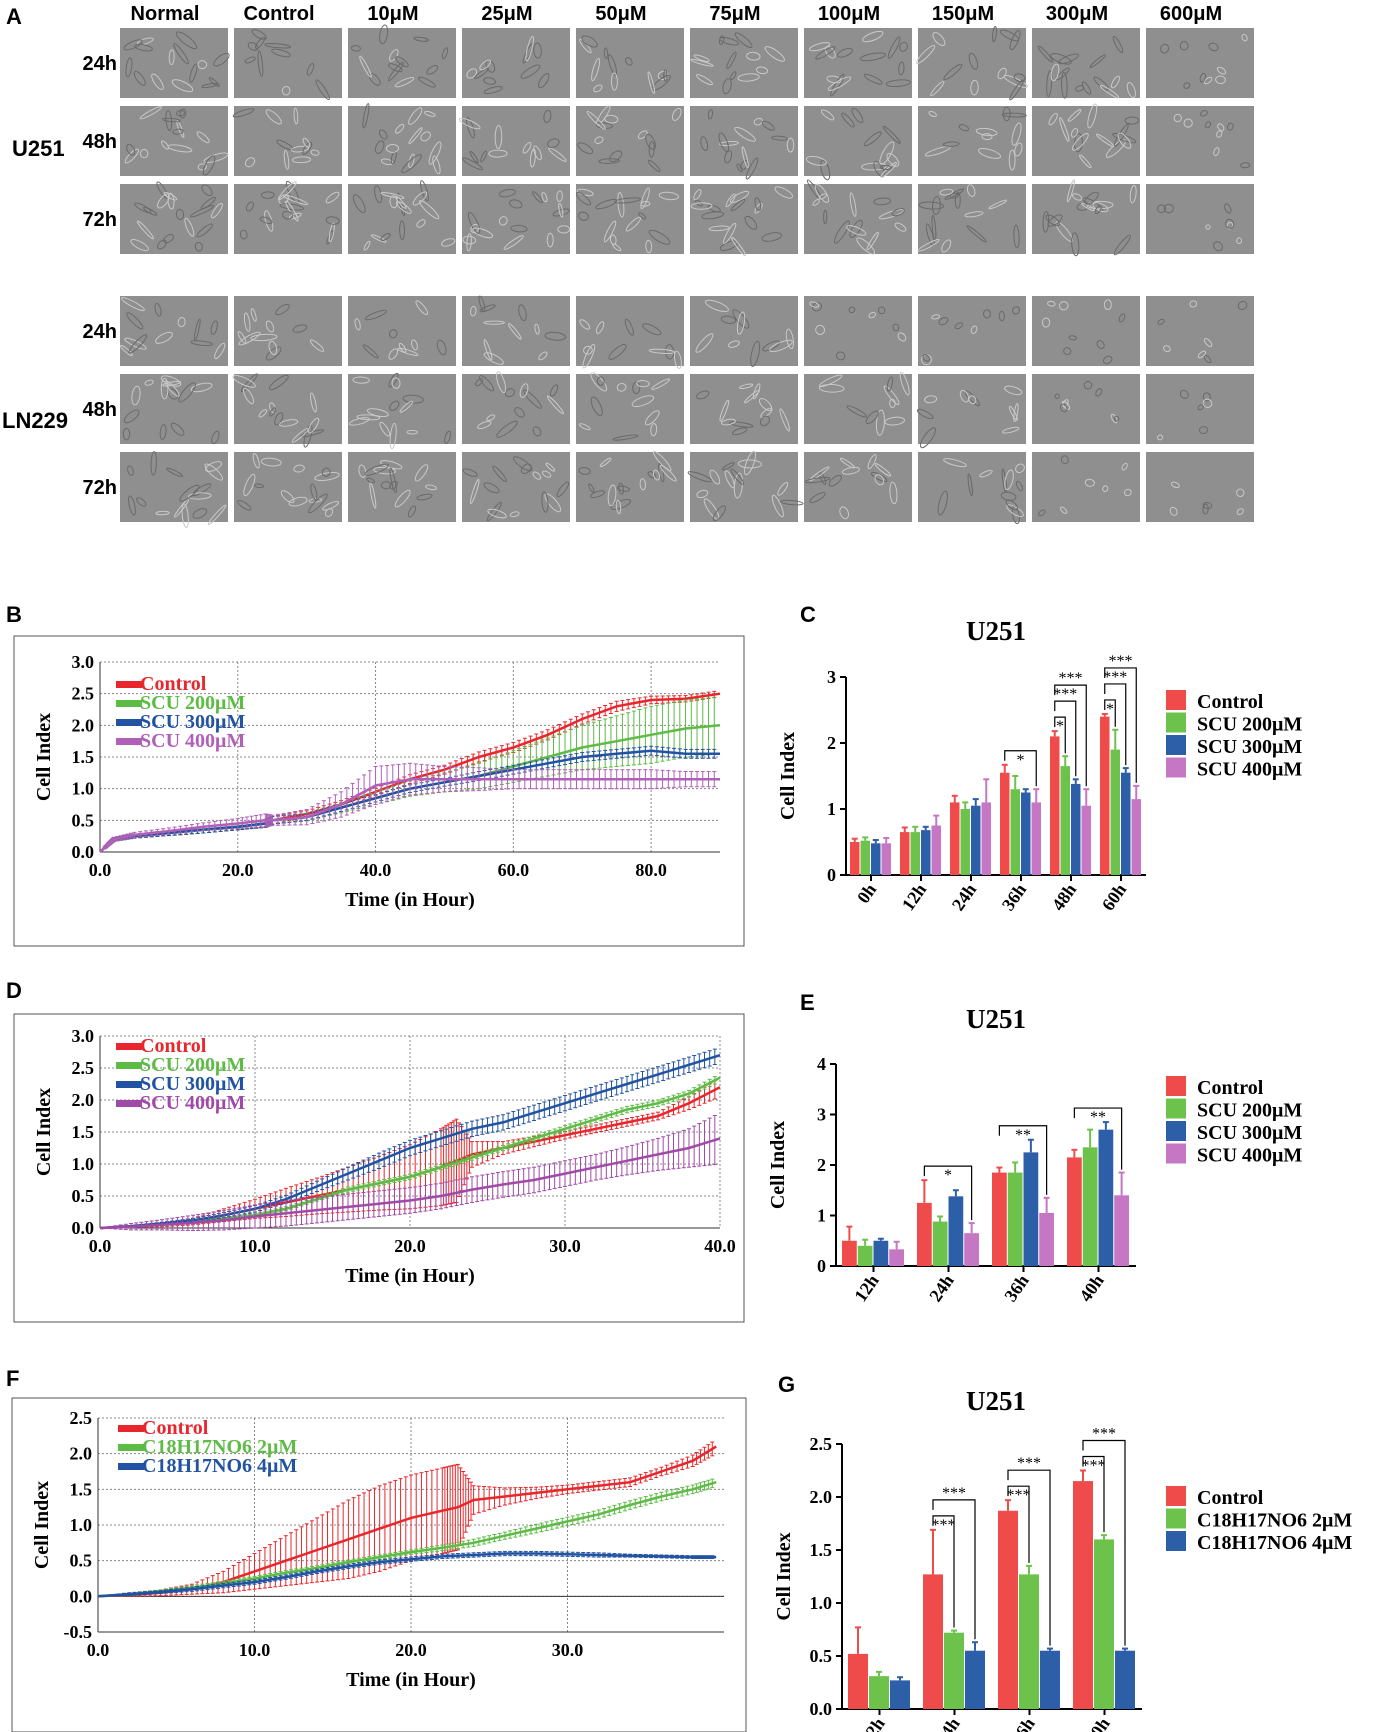 This screenshot has width=1392, height=1732. Describe the element at coordinates (1249, 1156) in the screenshot. I see `legend-label: SCU 400μM` at that location.